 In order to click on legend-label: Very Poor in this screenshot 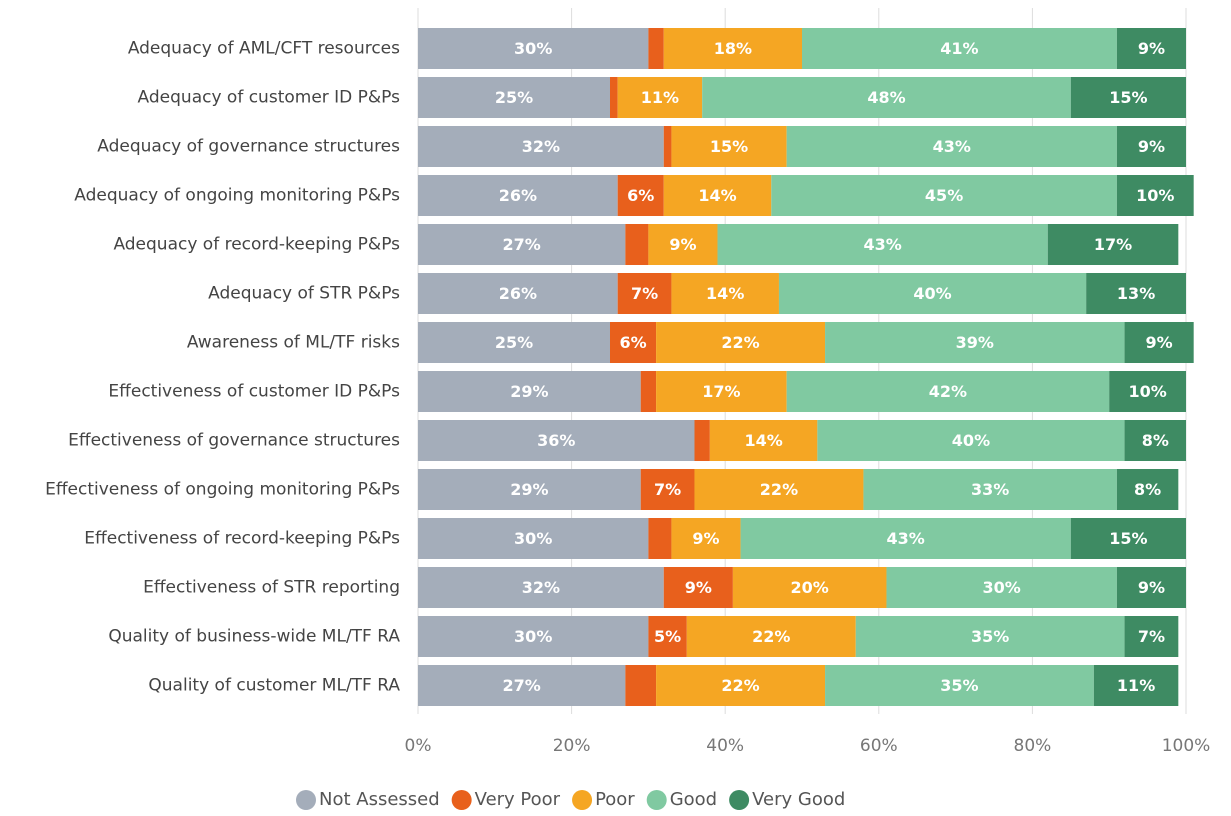, I will do `click(518, 799)`.